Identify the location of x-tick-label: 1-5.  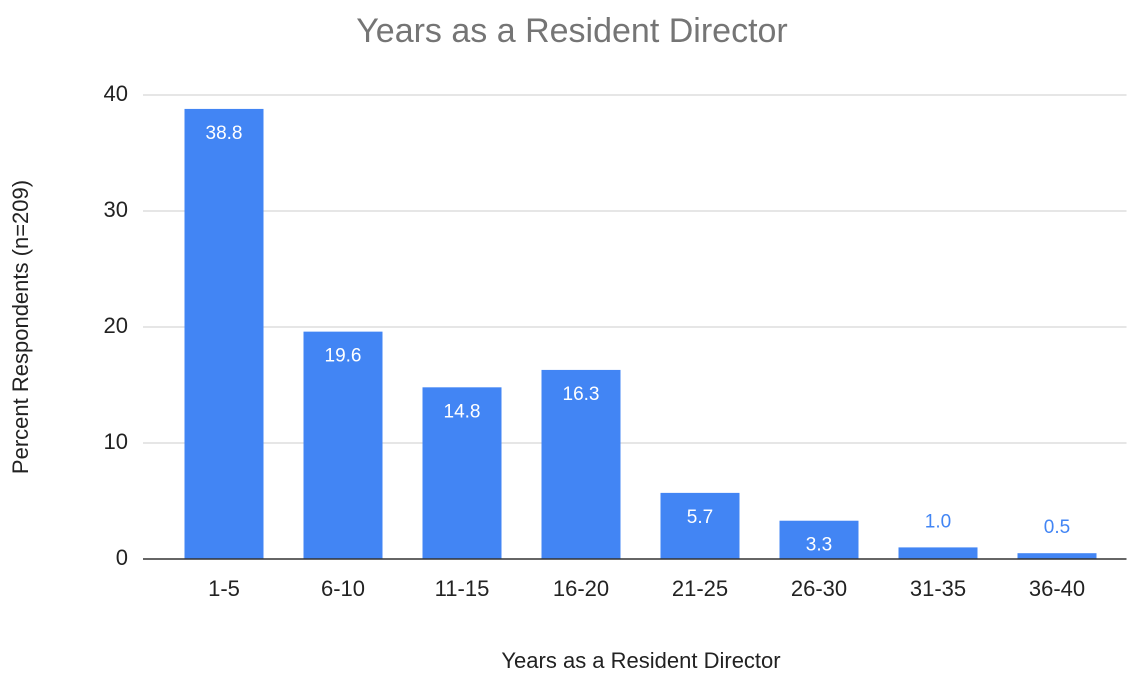
(224, 588).